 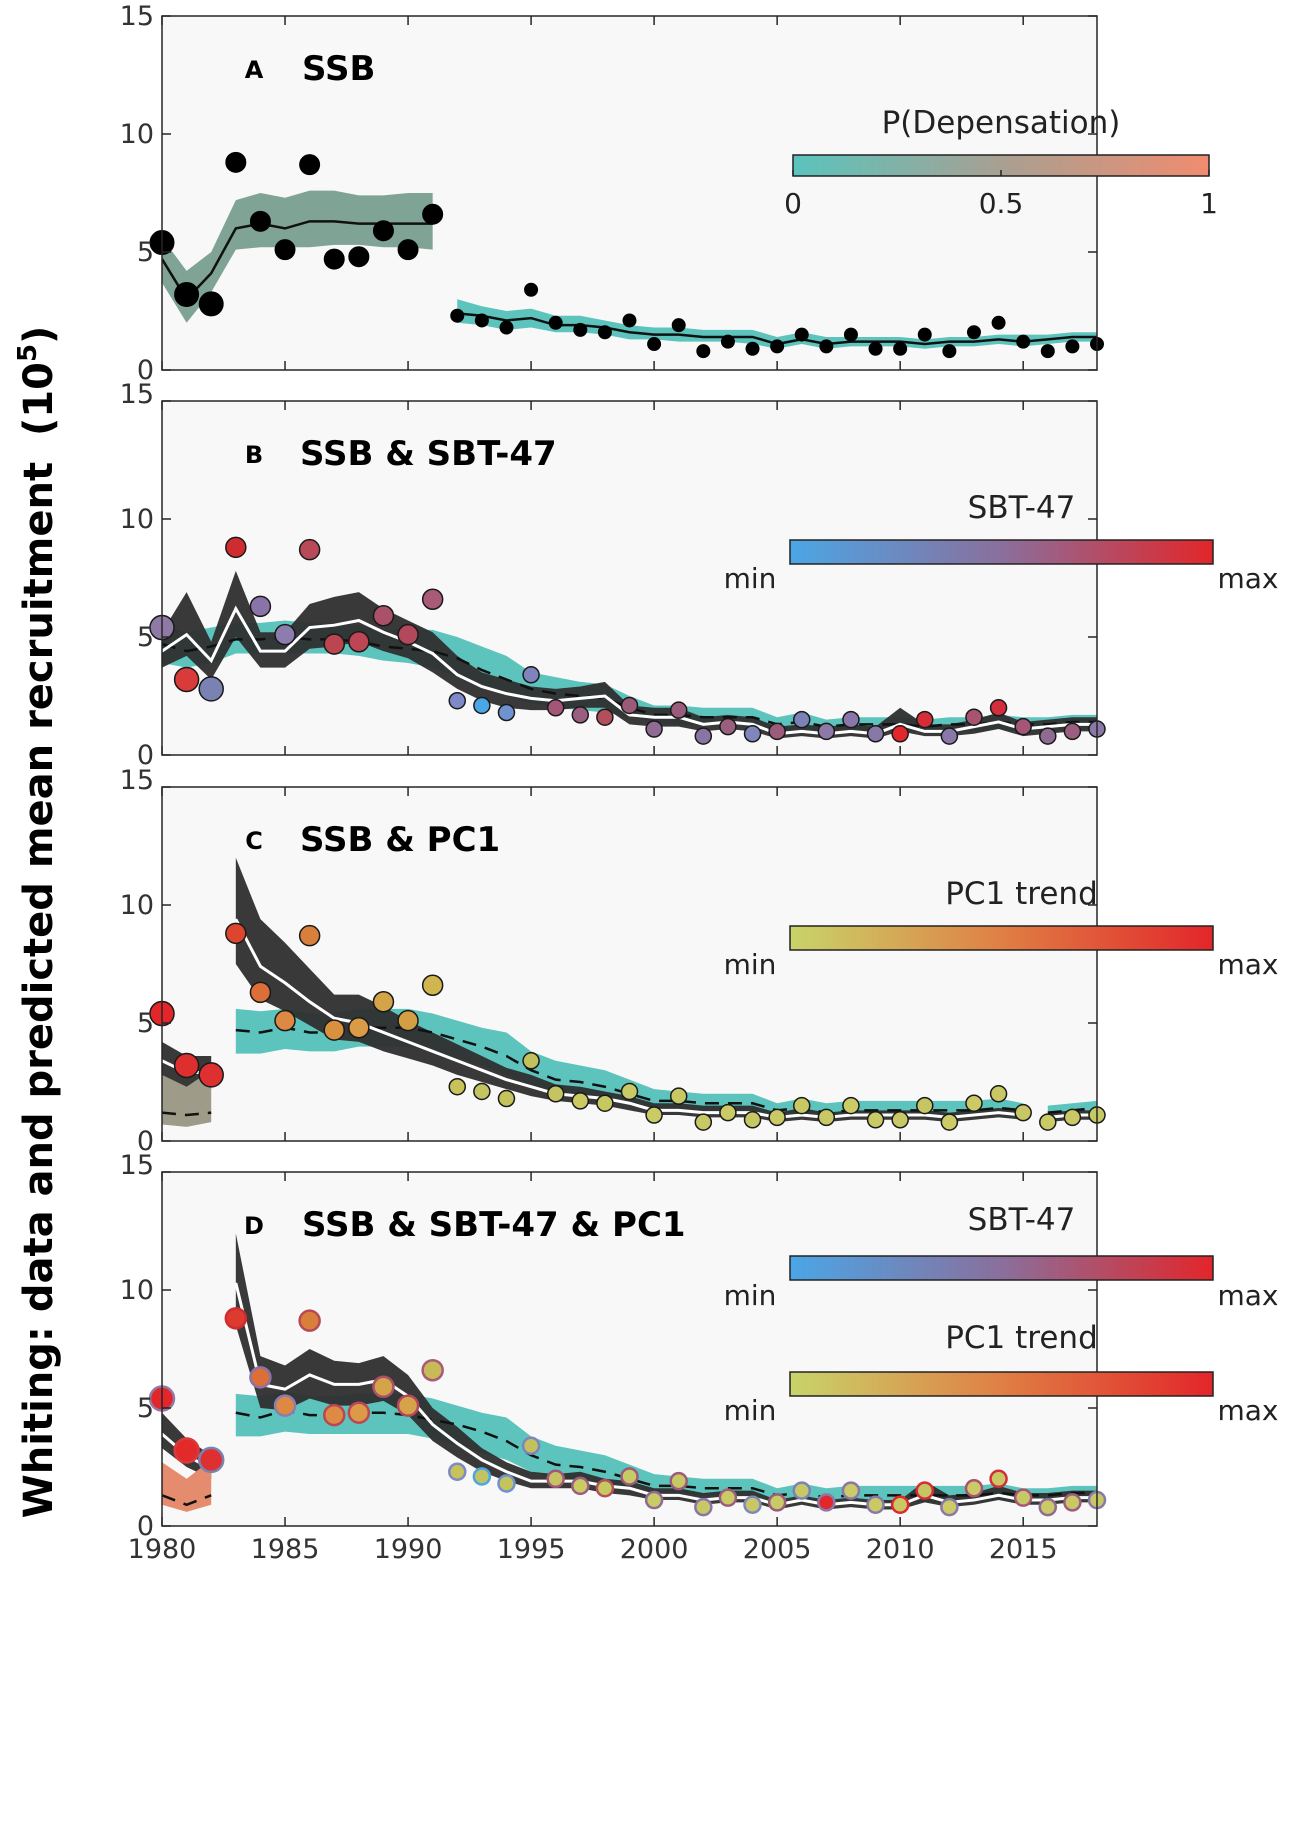 I want to click on band-ssb-only-fit, so click(x=666, y=1447).